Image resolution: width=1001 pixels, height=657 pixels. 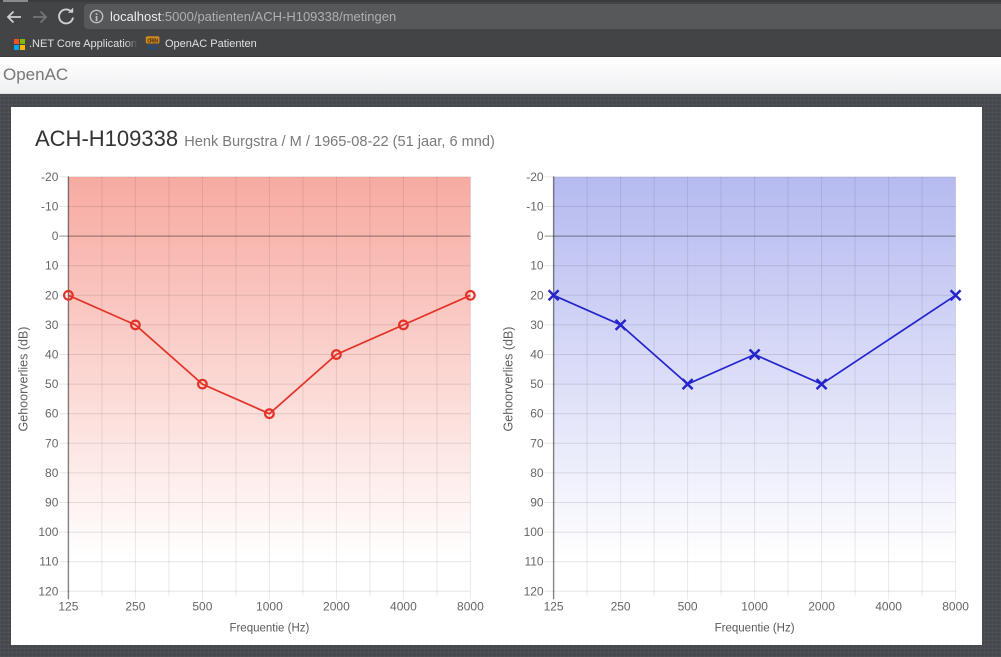 I want to click on svg-text: OPEN, so click(x=152, y=41).